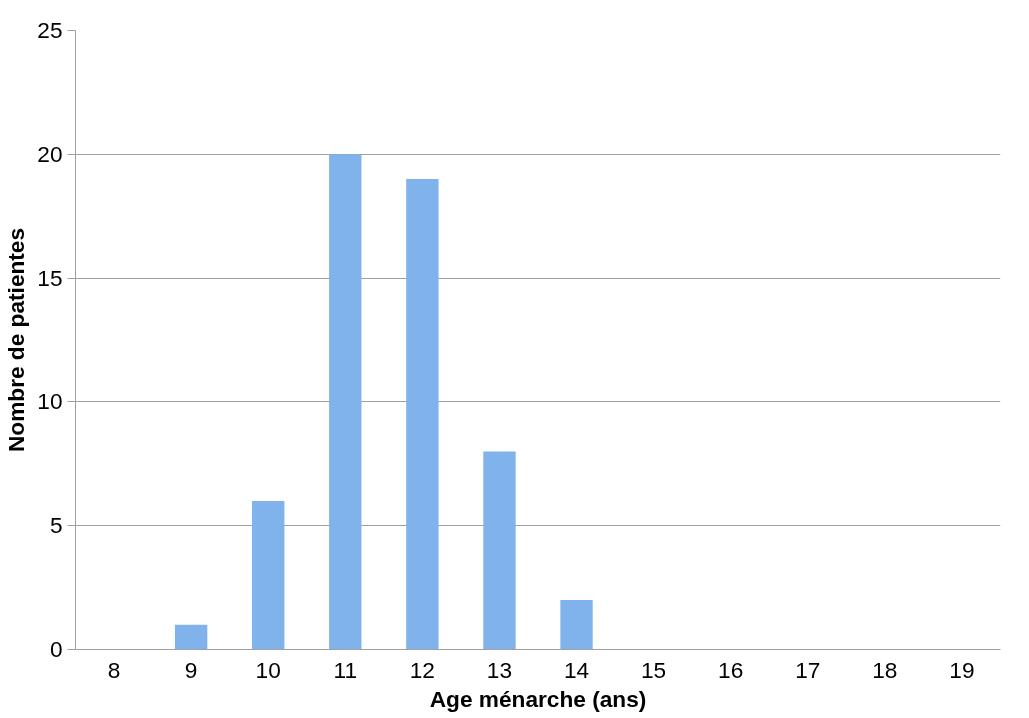  What do you see at coordinates (16, 340) in the screenshot?
I see `y-axis-title: Nombre de patientes` at bounding box center [16, 340].